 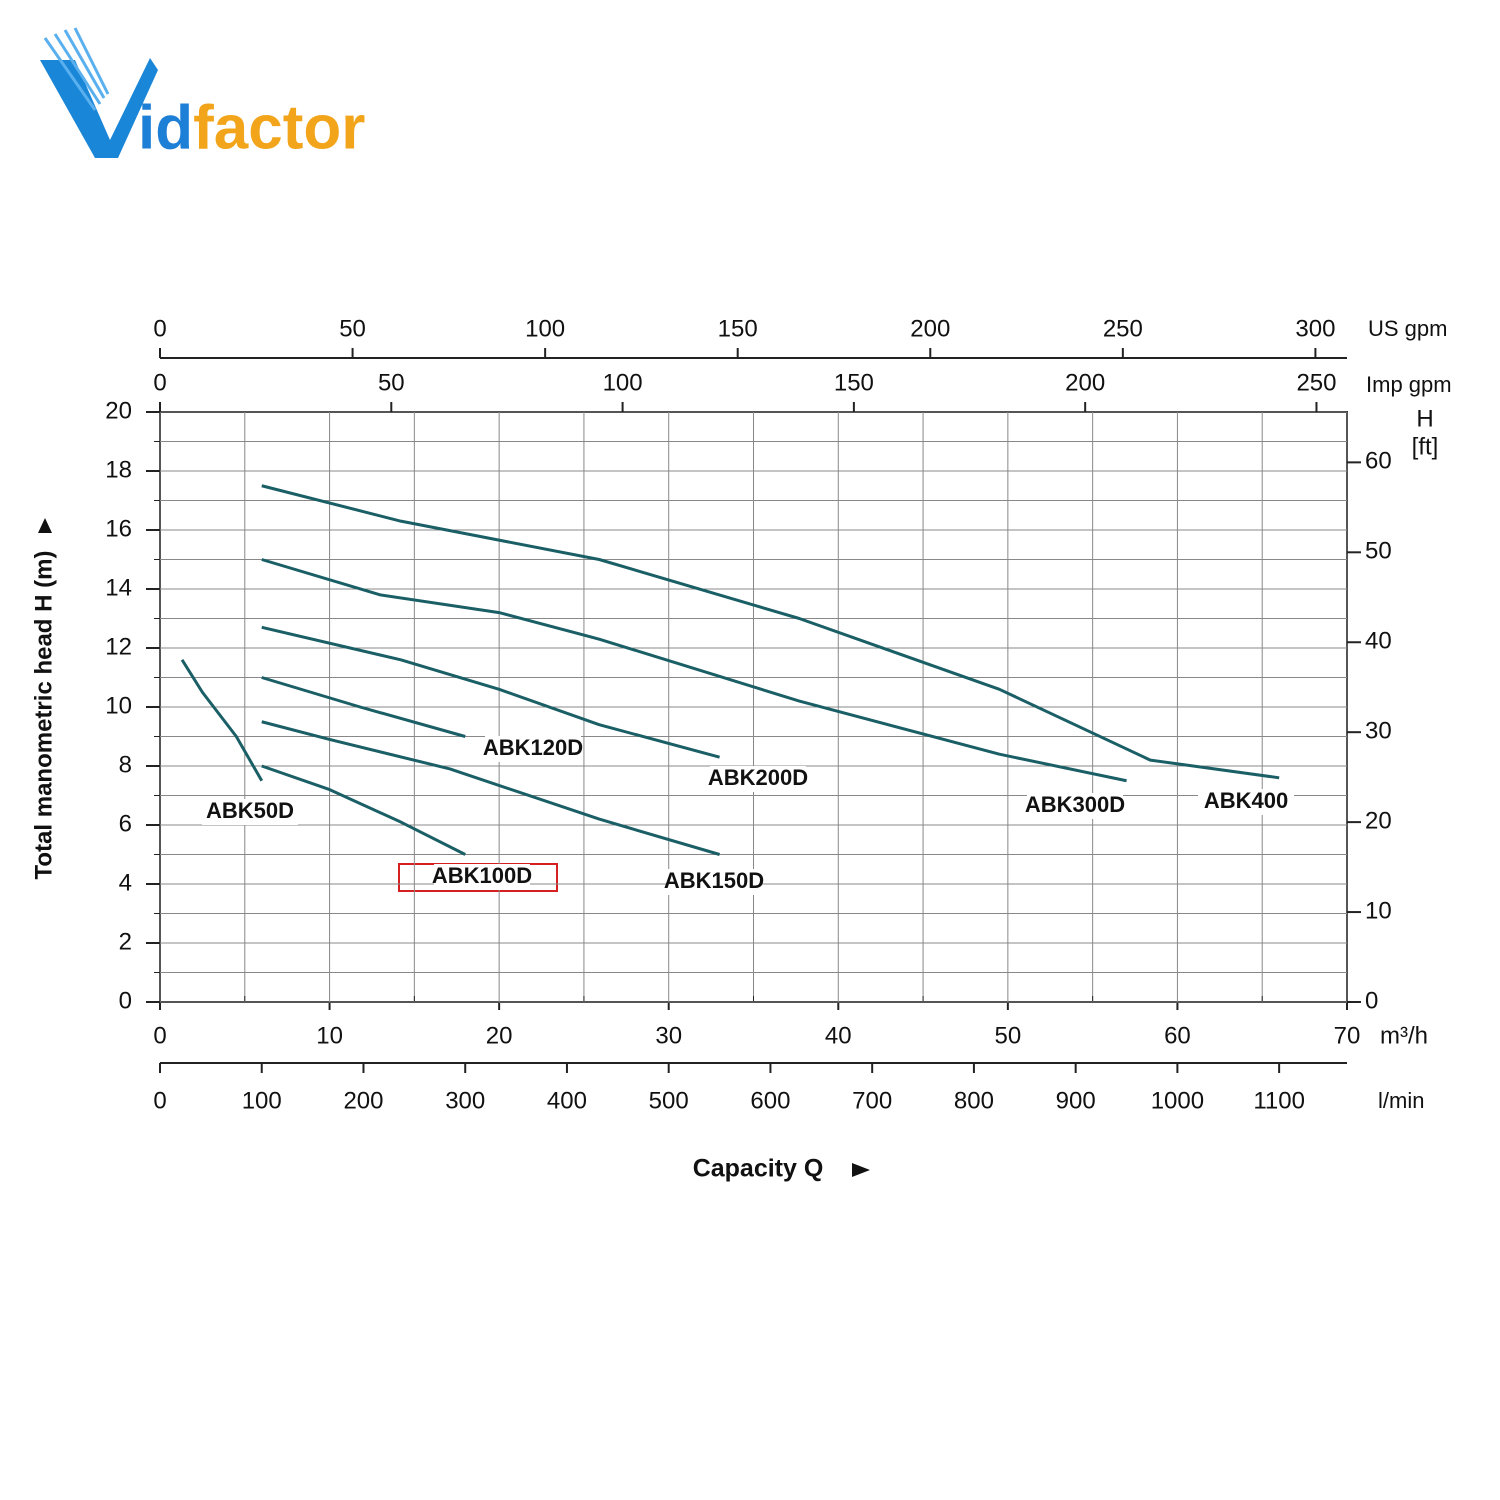 I want to click on y2-tick-label: 60, so click(x=1378, y=461).